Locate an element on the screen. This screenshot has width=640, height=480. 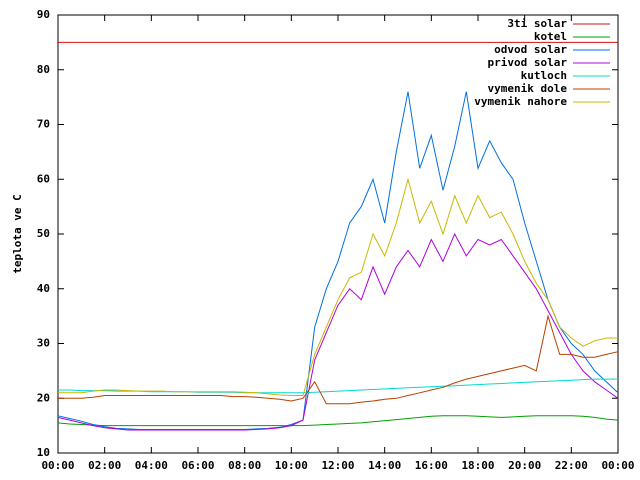
legend-label: kotel is located at coordinates (550, 36).